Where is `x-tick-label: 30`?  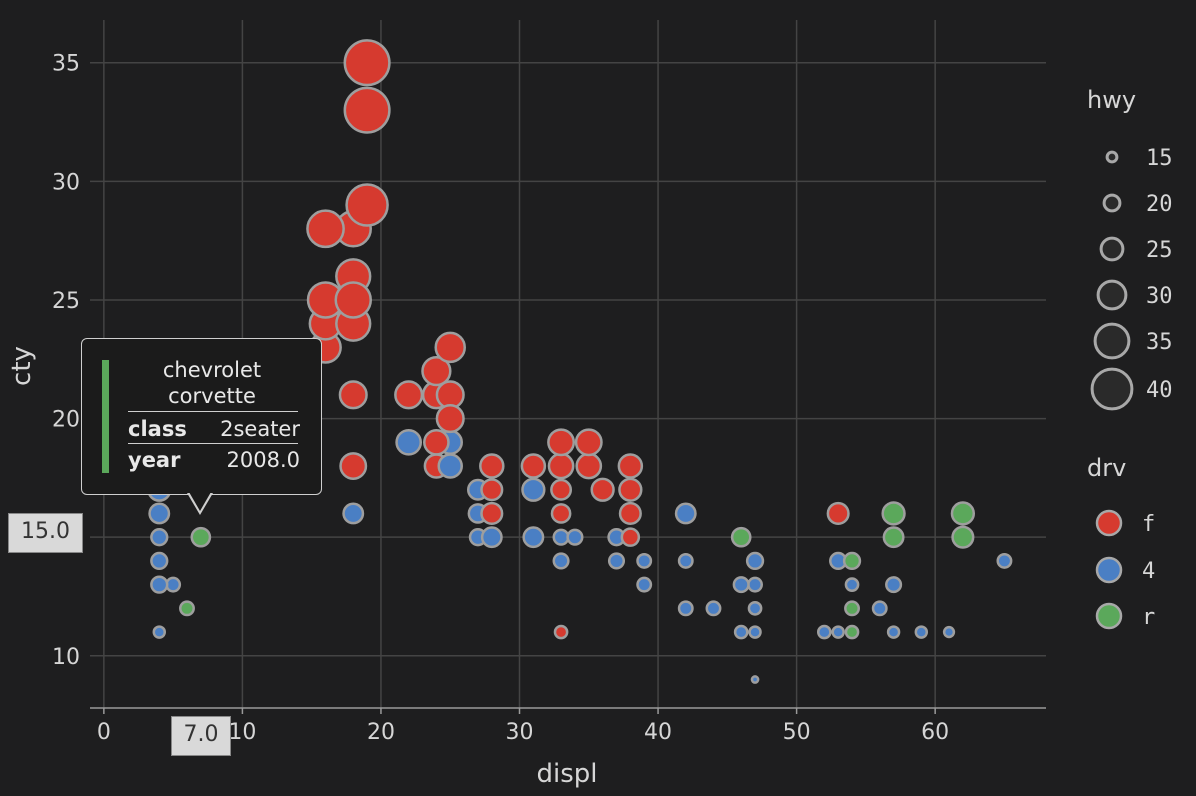 x-tick-label: 30 is located at coordinates (520, 732).